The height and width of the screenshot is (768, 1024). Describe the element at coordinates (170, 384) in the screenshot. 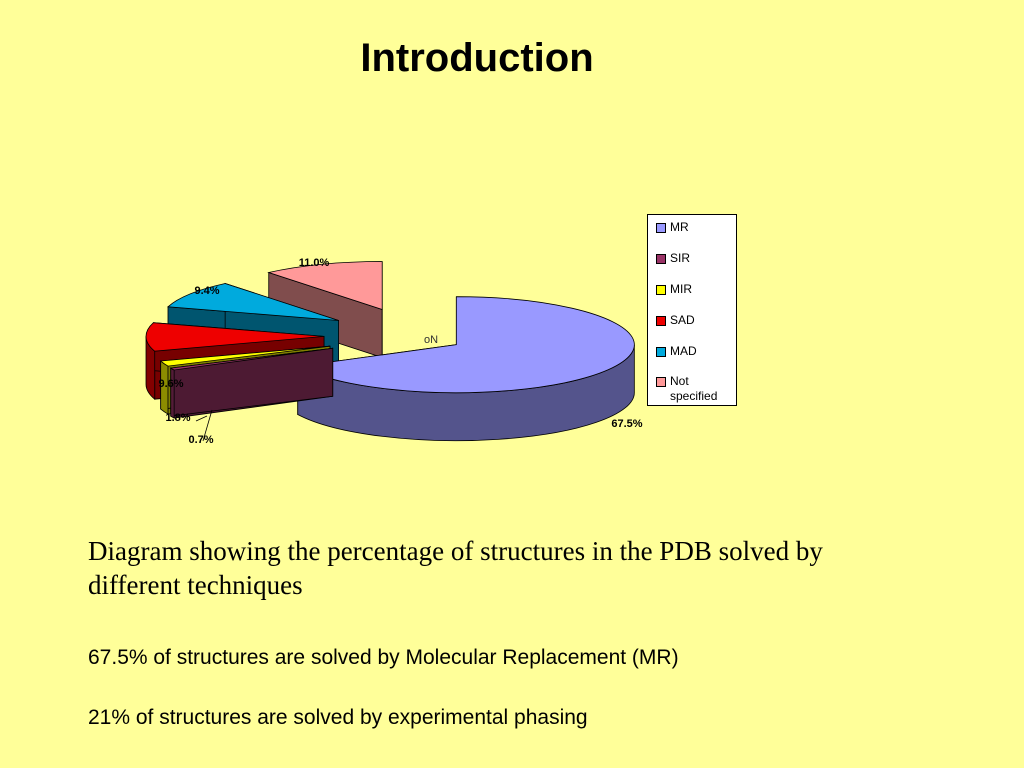

I see `data-label-sad: 9.6%` at that location.